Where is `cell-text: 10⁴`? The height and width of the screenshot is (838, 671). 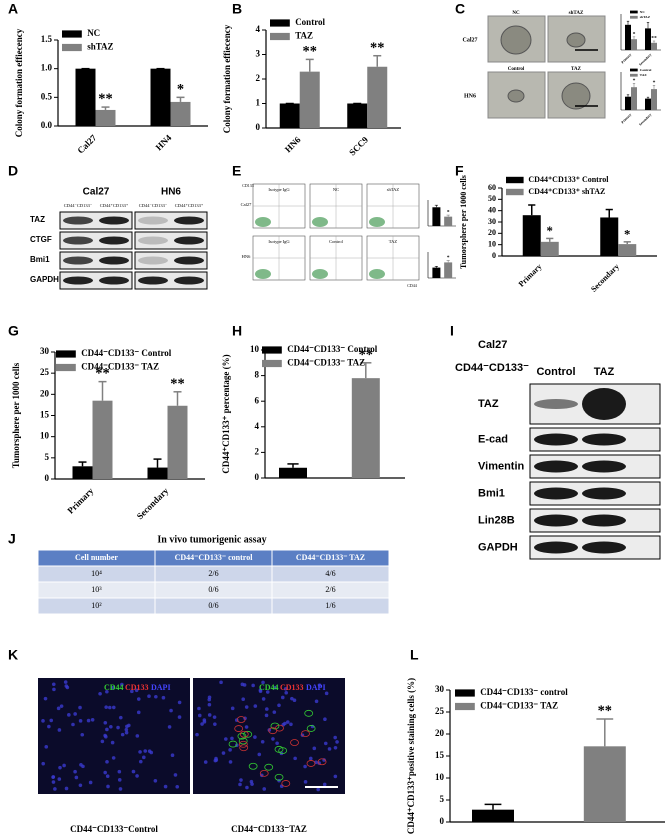 cell-text: 10⁴ is located at coordinates (96, 573).